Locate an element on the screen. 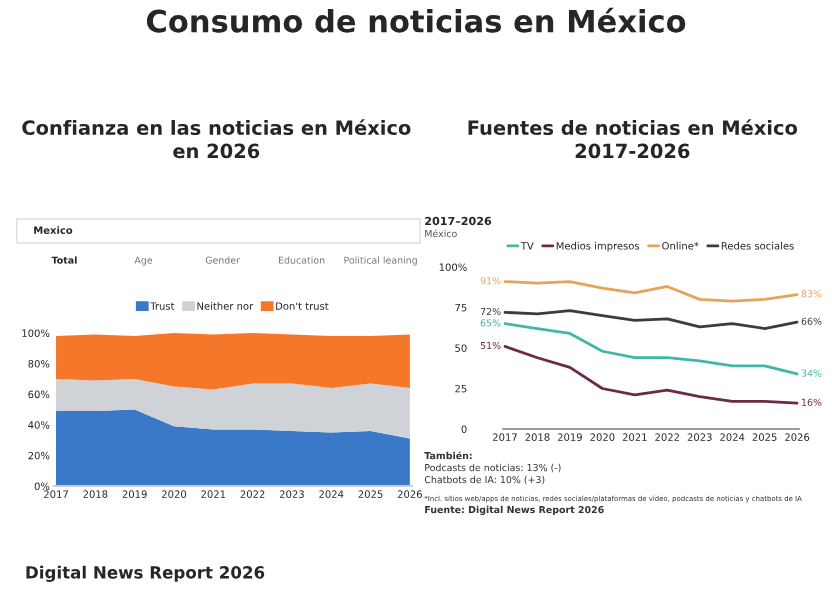 This screenshot has height=600, width=832. text: Consumo de noticias en México is located at coordinates (416, 20).